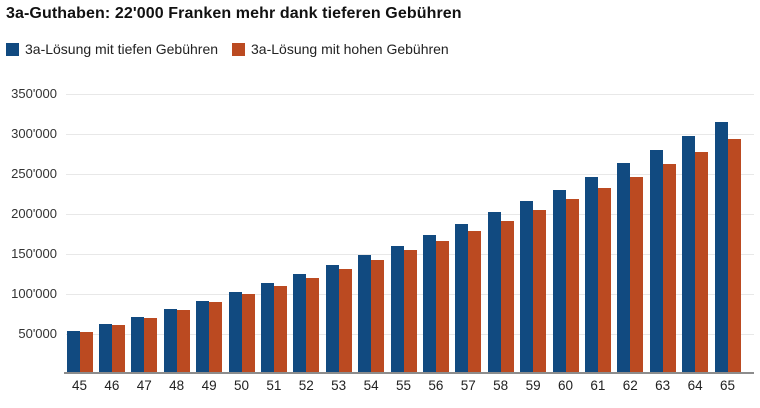  What do you see at coordinates (34, 93) in the screenshot?
I see `y-axis-tick-label: 350'000` at bounding box center [34, 93].